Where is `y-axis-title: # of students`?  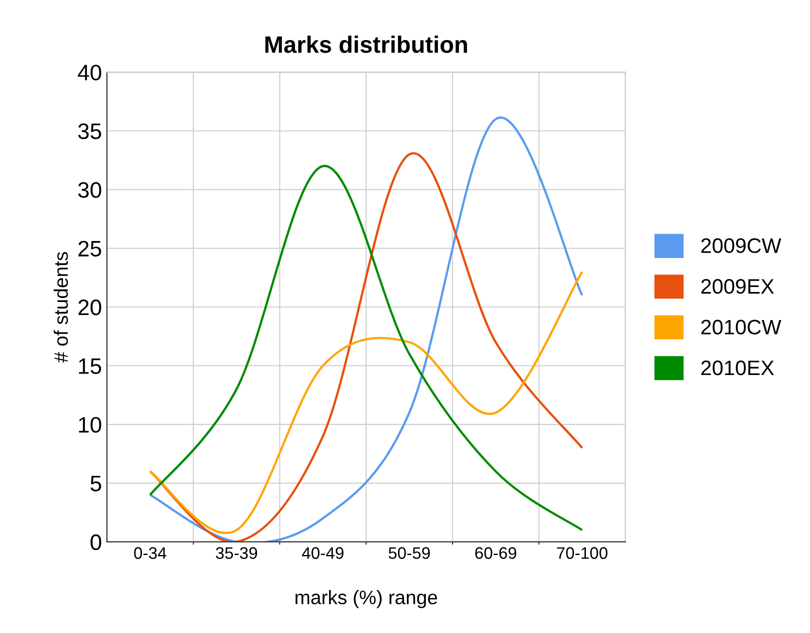
y-axis-title: # of students is located at coordinates (61, 307).